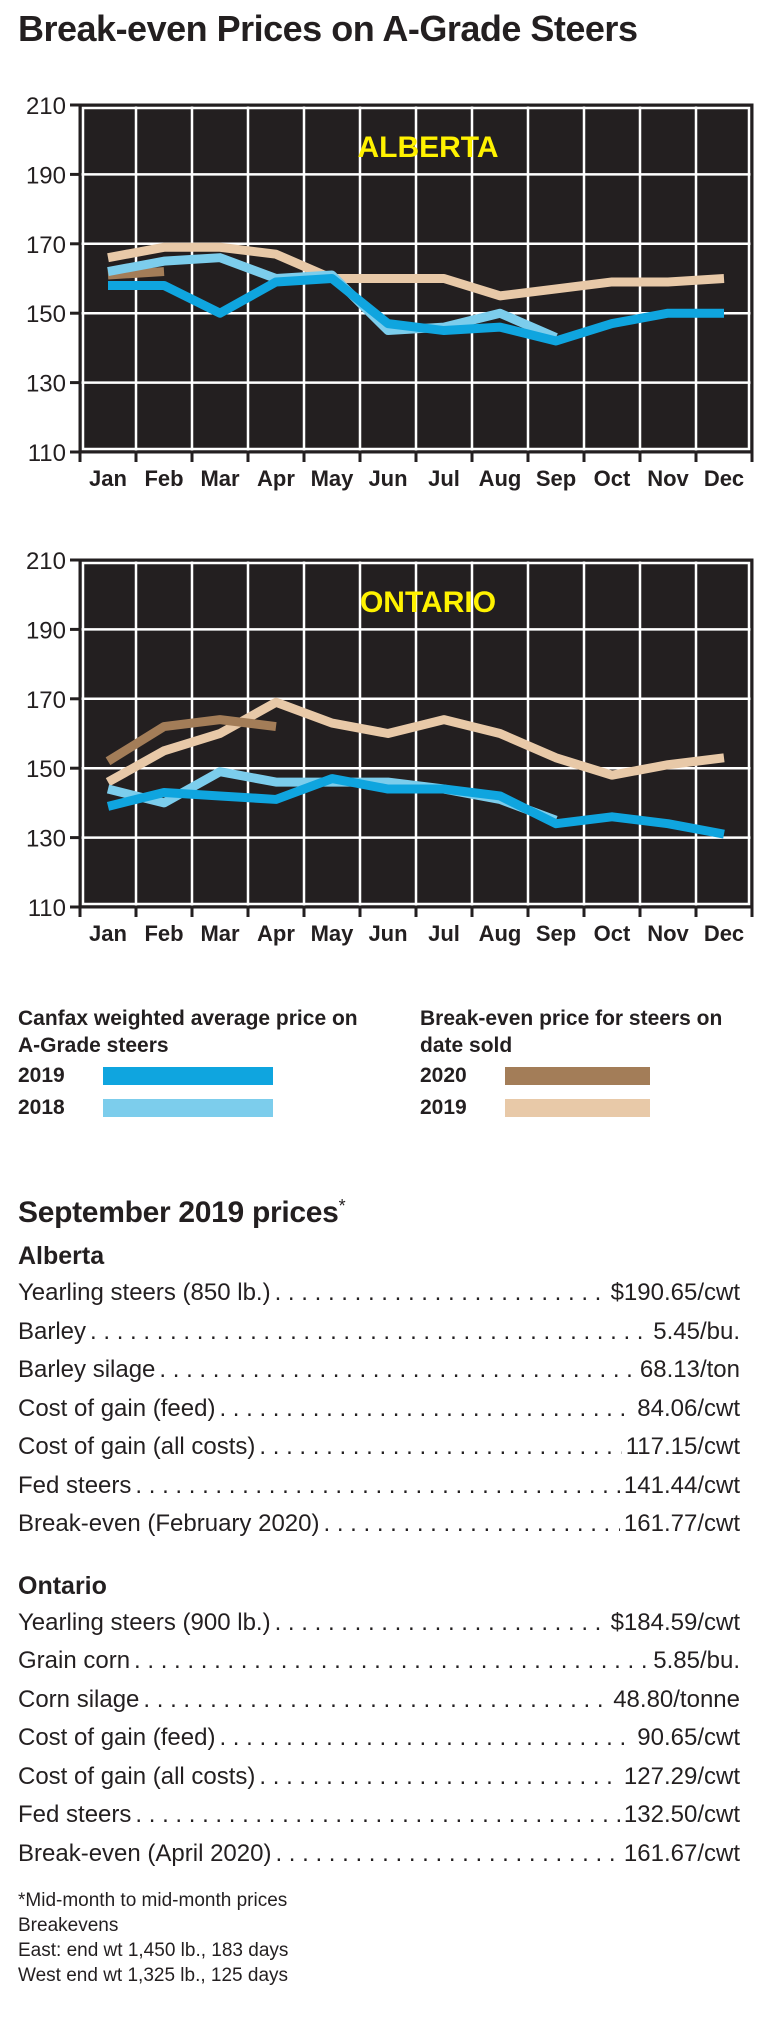  Describe the element at coordinates (682, 1446) in the screenshot. I see `price-value: 117.15/cwt` at that location.